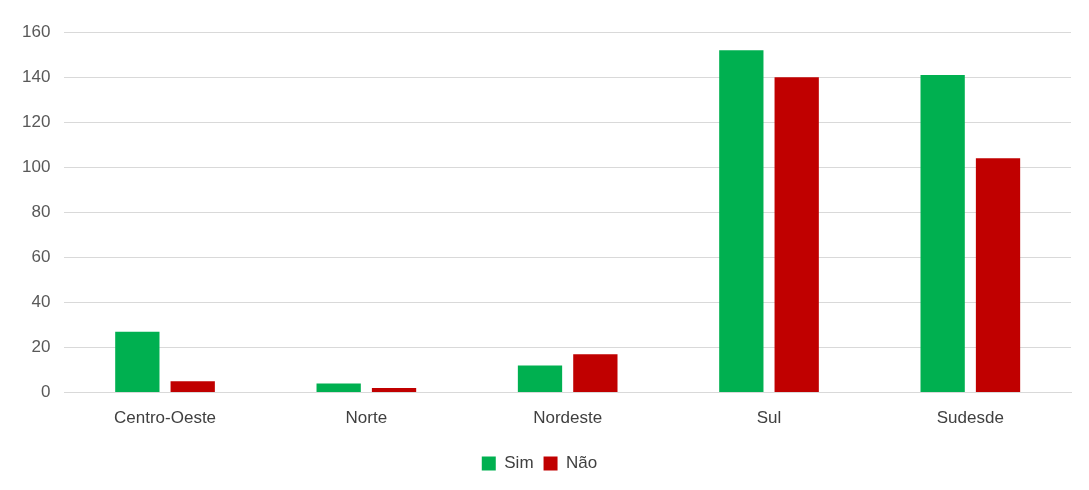  I want to click on legend-label: Não, so click(582, 463).